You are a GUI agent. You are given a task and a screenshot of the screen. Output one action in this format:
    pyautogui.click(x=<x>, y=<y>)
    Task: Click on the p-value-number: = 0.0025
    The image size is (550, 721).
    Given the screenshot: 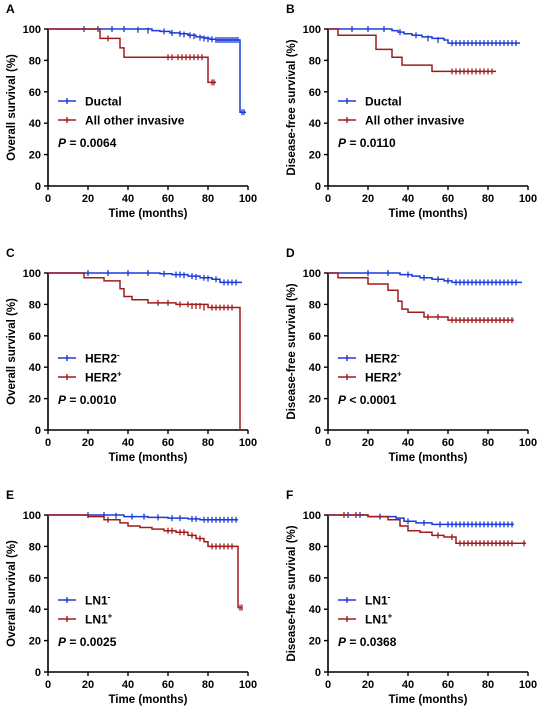 What is the action you would take?
    pyautogui.click(x=91, y=642)
    